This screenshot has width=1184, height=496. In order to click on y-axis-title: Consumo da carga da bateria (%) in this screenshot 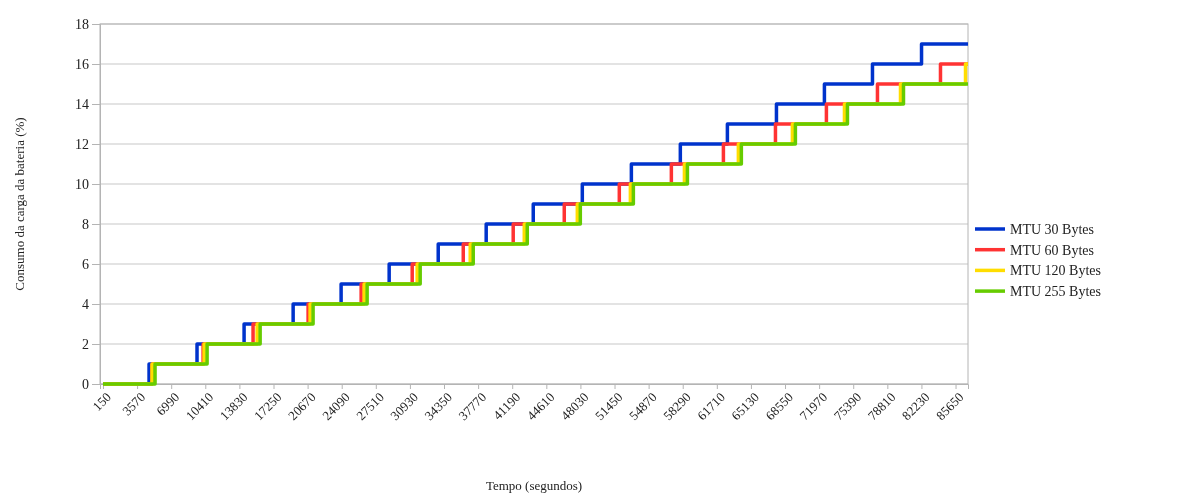, I will do `click(19, 204)`.